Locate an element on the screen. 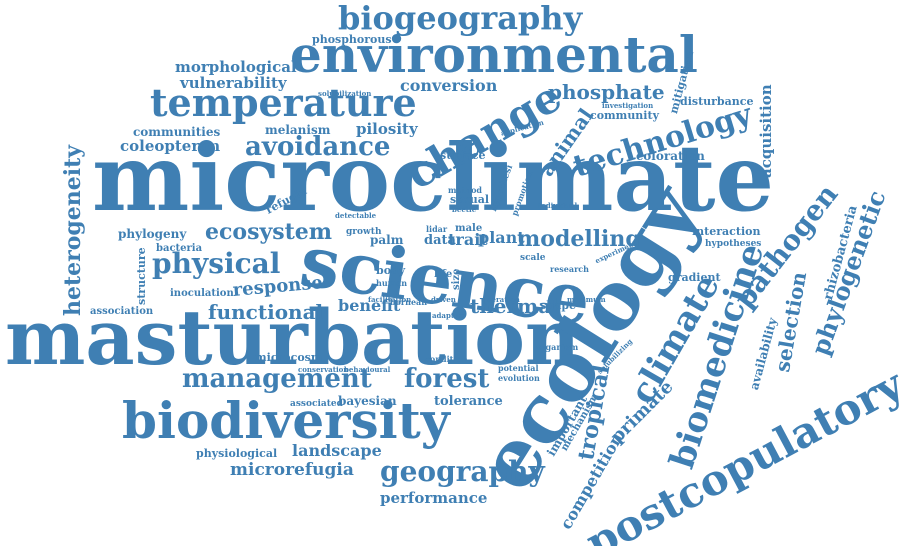 The image size is (900, 546). word-growth: growth is located at coordinates (364, 232).